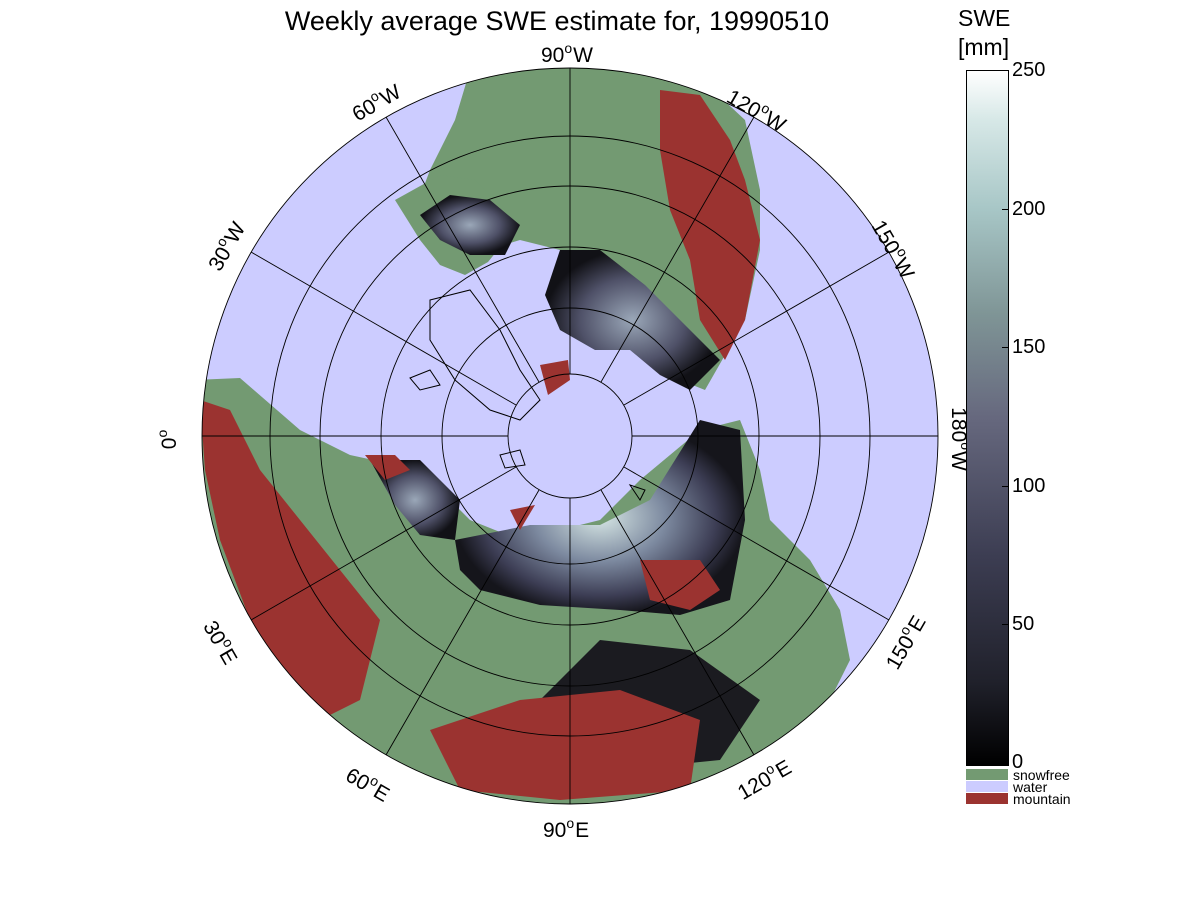  I want to click on colorbar-title-line1: SWE, so click(984, 18).